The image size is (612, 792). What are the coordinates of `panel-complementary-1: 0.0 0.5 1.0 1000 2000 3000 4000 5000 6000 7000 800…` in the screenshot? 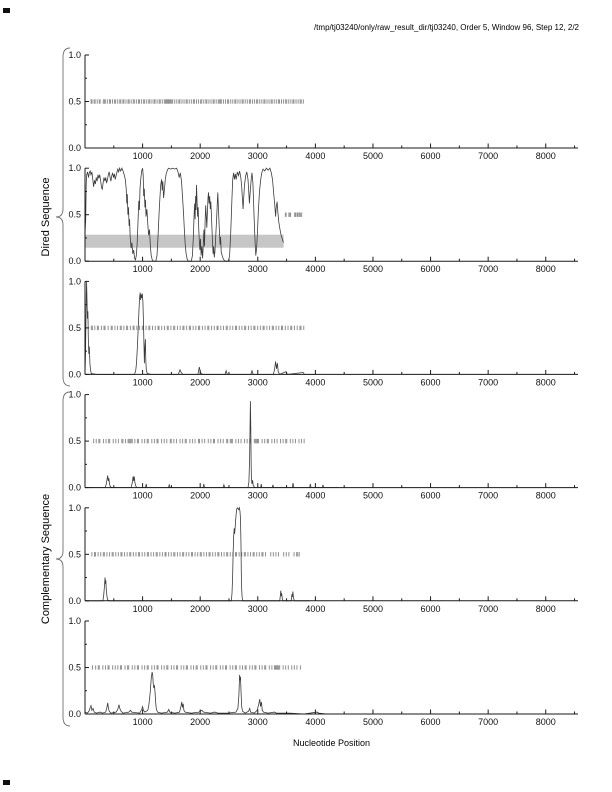 It's located at (323, 445).